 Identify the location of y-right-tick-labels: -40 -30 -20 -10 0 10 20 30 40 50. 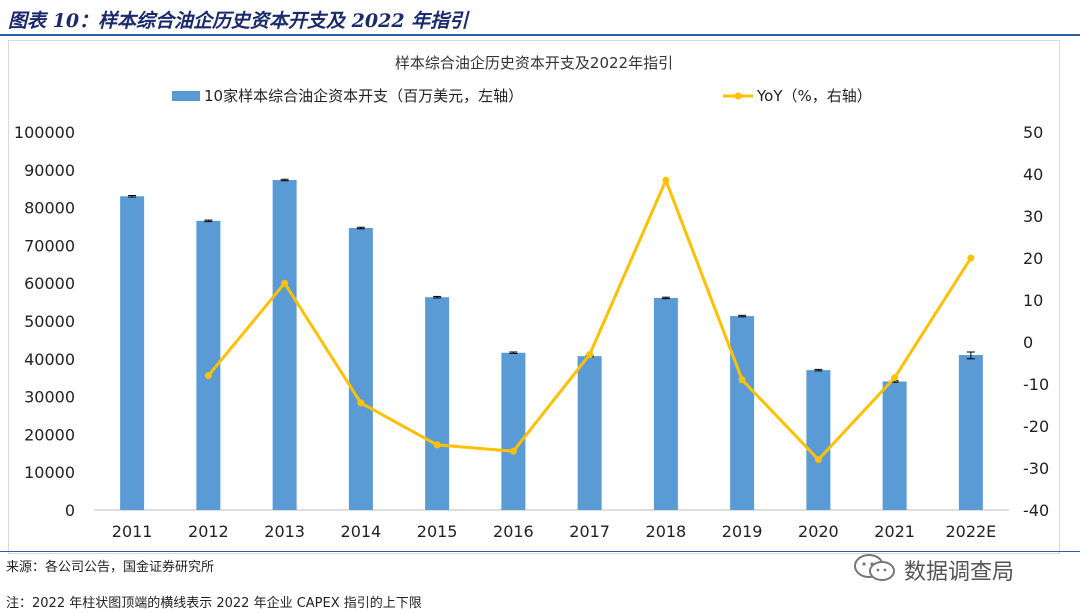
(1036, 321).